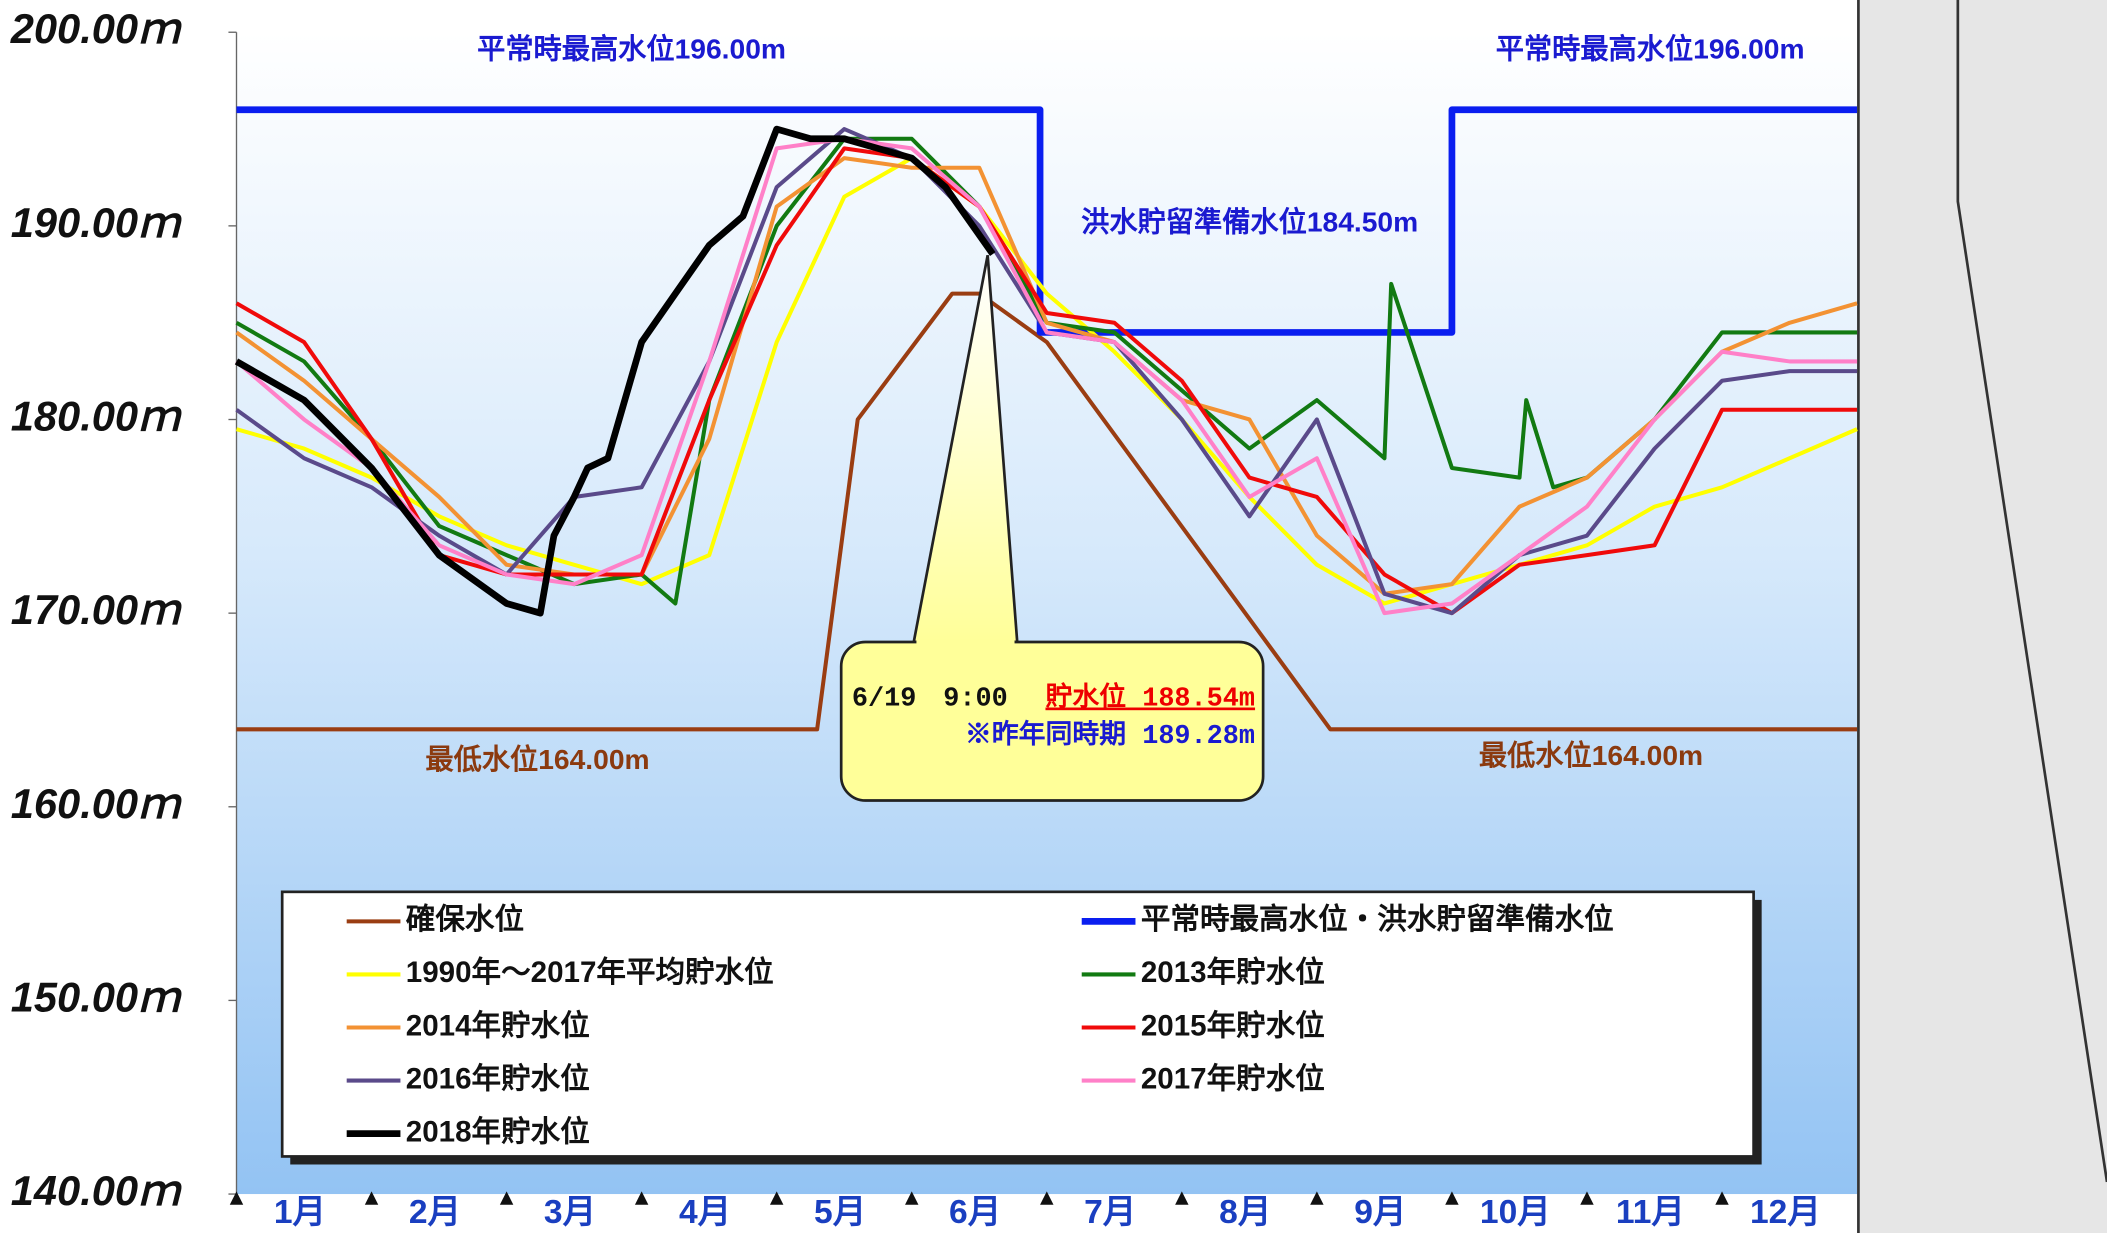 The height and width of the screenshot is (1233, 2107). What do you see at coordinates (930, 700) in the screenshot?
I see `callout-time: 6/19 9:00` at bounding box center [930, 700].